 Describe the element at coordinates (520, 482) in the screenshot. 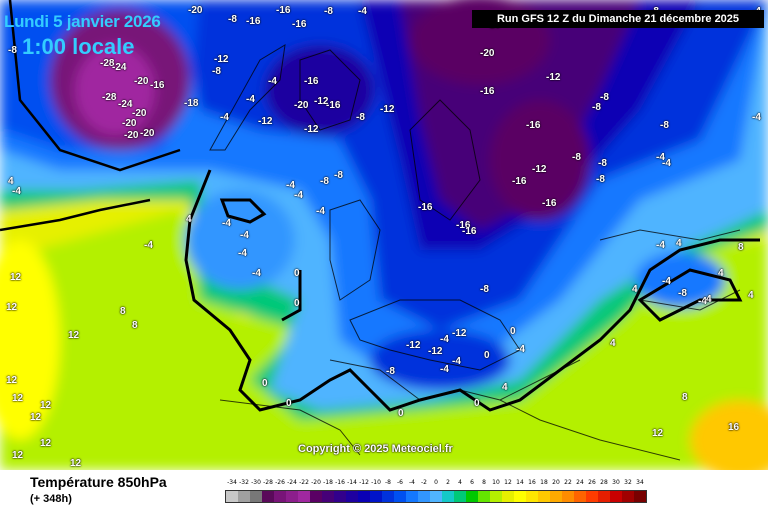

I see `scale-label: 14` at that location.